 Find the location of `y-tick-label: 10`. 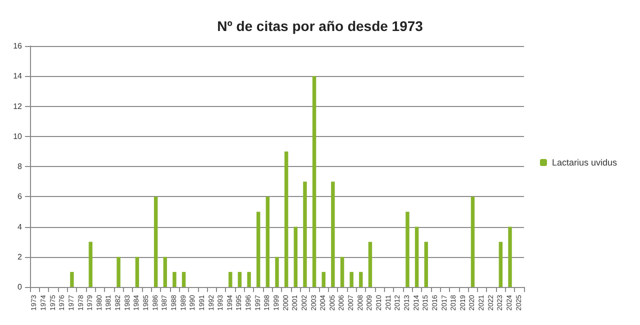

y-tick-label: 10 is located at coordinates (18, 136).